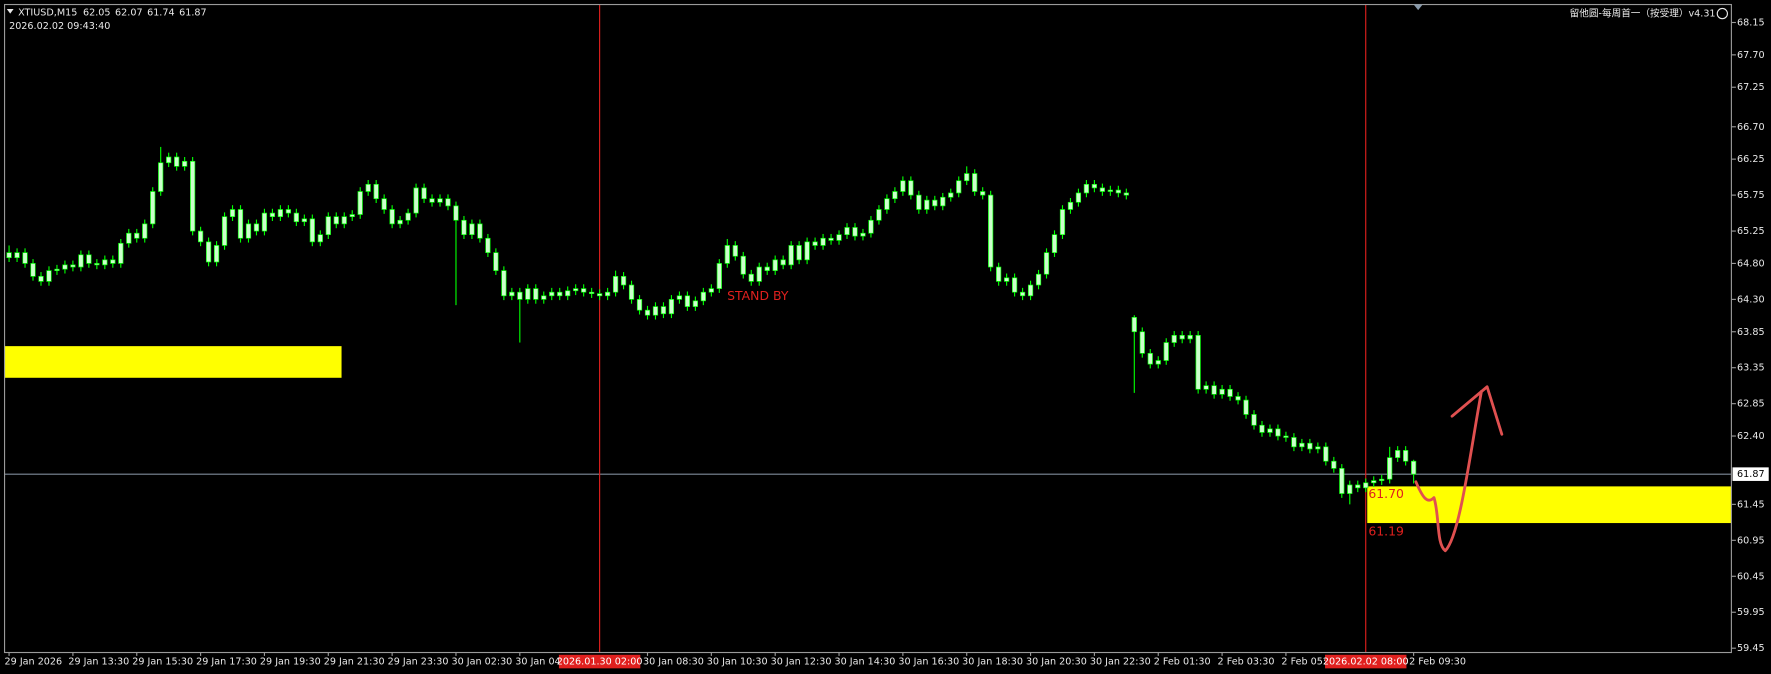  Describe the element at coordinates (162, 662) in the screenshot. I see `x-tick-label: 29 Jan 15:30` at that location.